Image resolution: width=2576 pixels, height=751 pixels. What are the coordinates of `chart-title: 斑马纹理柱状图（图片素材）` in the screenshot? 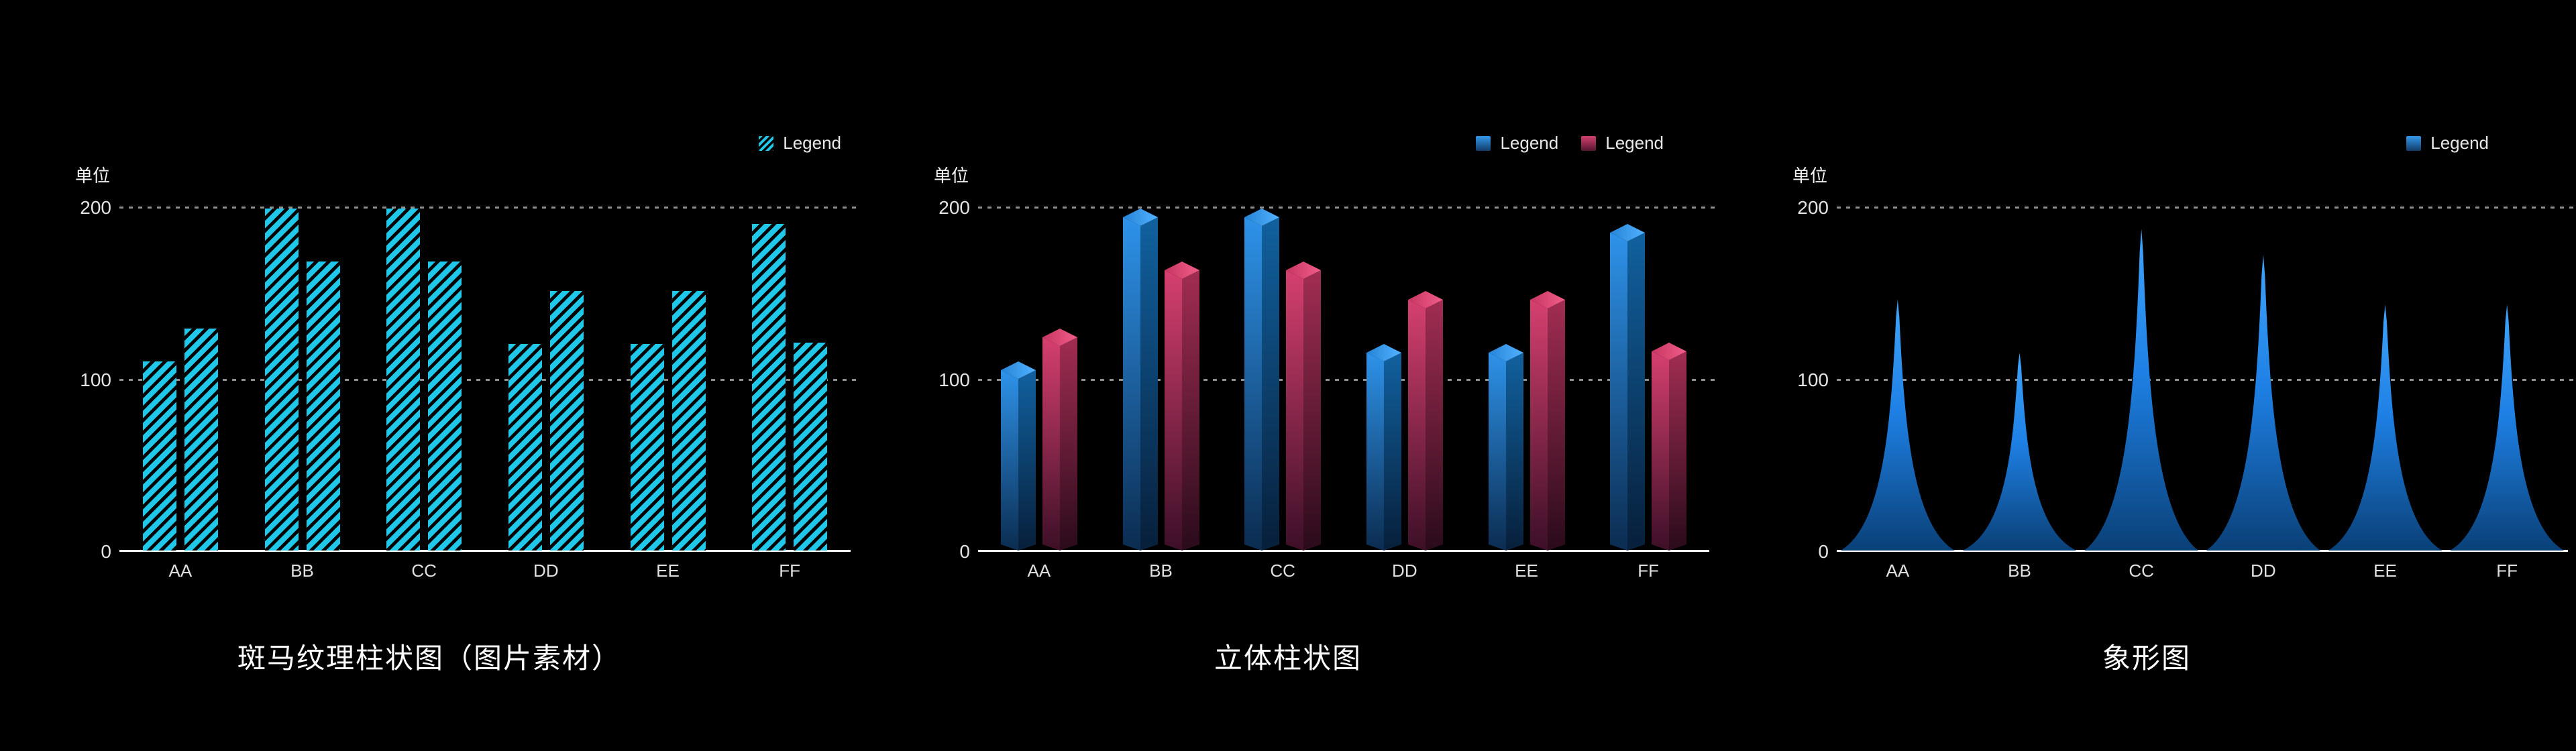 It's located at (429, 658).